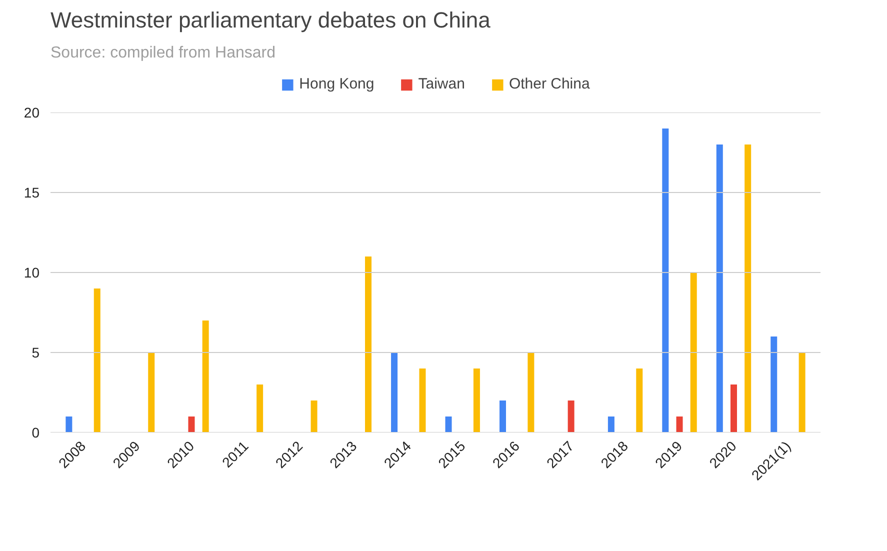  I want to click on y-tick-label: 5, so click(36, 352).